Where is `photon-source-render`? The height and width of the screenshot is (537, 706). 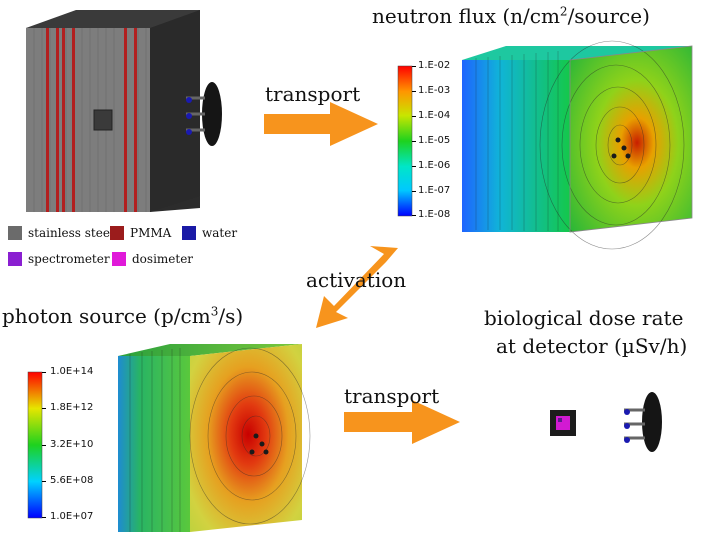
photon-source-render is located at coordinates (214, 438).